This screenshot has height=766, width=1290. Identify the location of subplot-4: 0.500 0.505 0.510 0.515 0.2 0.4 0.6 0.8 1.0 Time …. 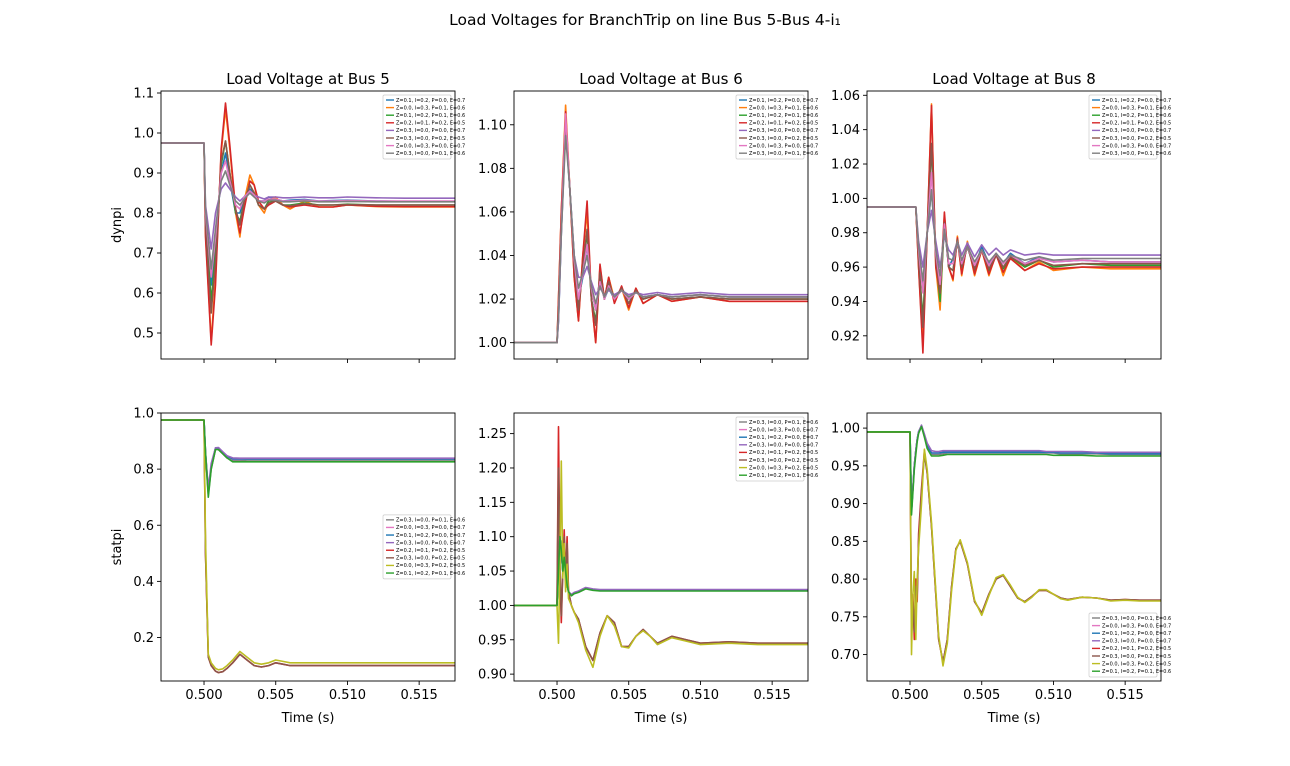
(287, 567).